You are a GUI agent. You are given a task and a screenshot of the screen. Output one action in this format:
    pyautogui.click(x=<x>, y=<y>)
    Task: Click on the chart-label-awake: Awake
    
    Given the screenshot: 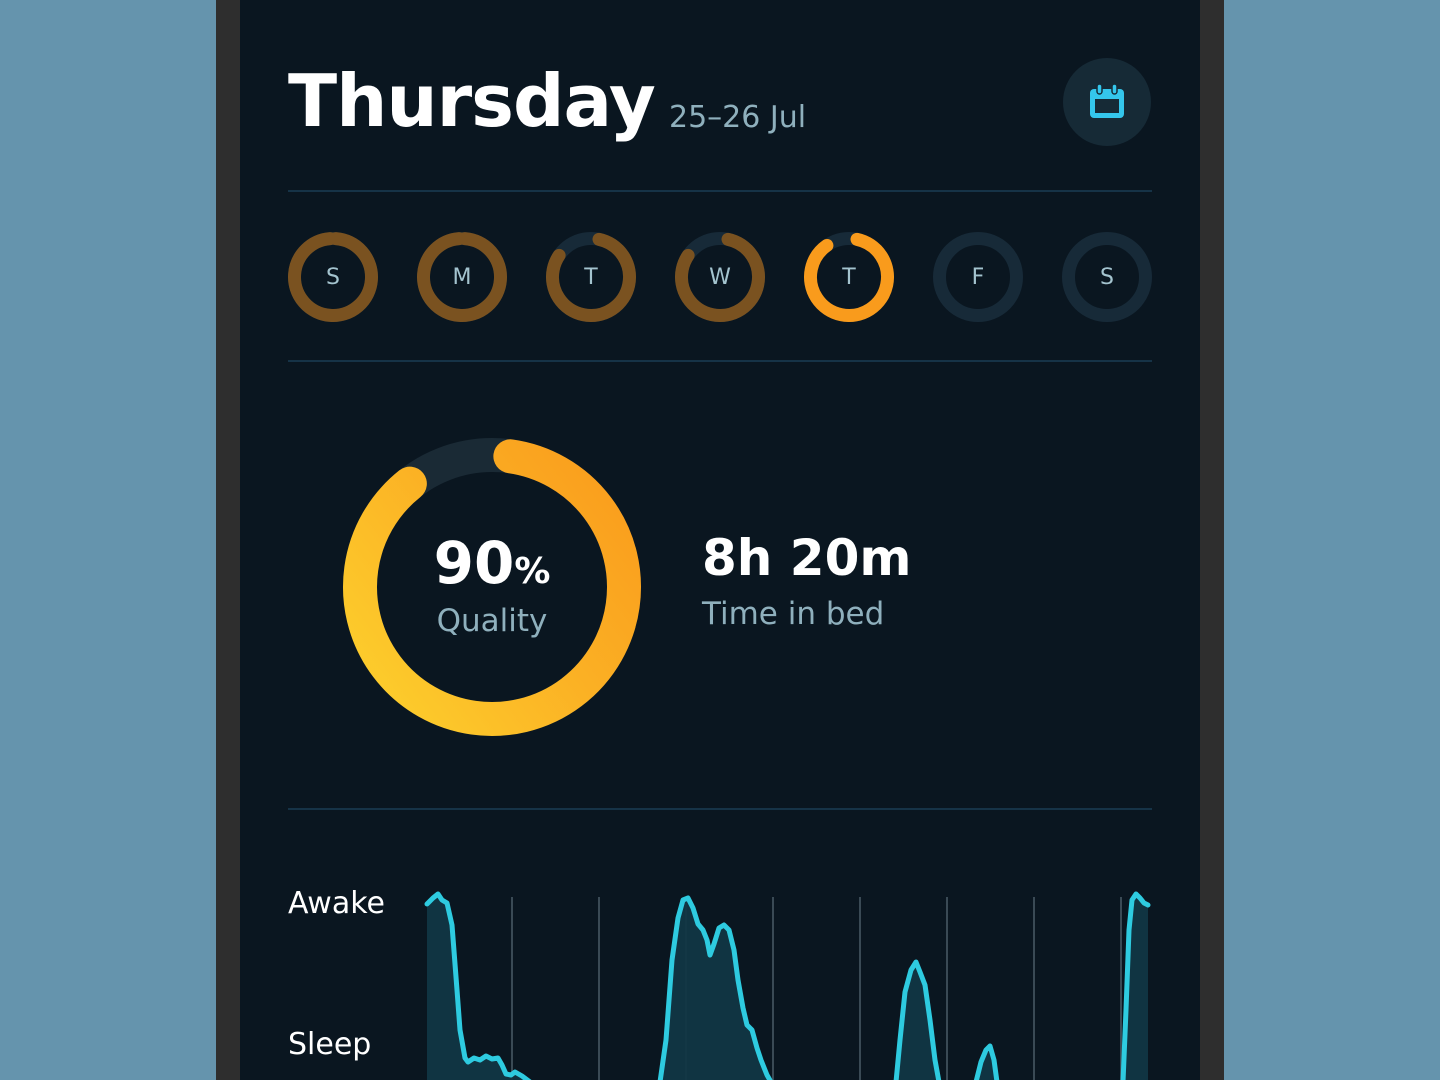 What is the action you would take?
    pyautogui.click(x=336, y=903)
    